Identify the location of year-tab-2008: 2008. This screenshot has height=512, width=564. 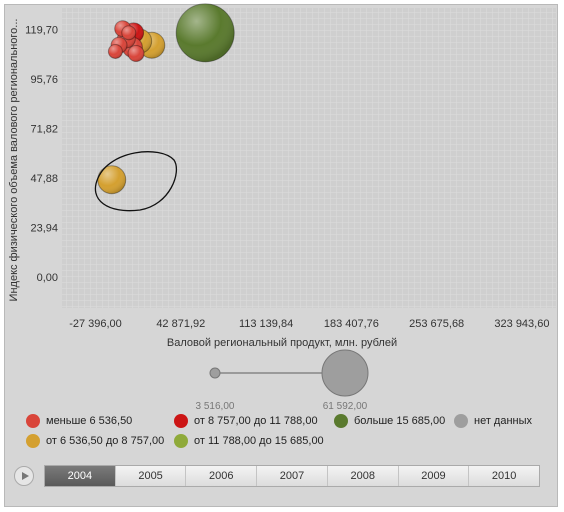
(363, 476).